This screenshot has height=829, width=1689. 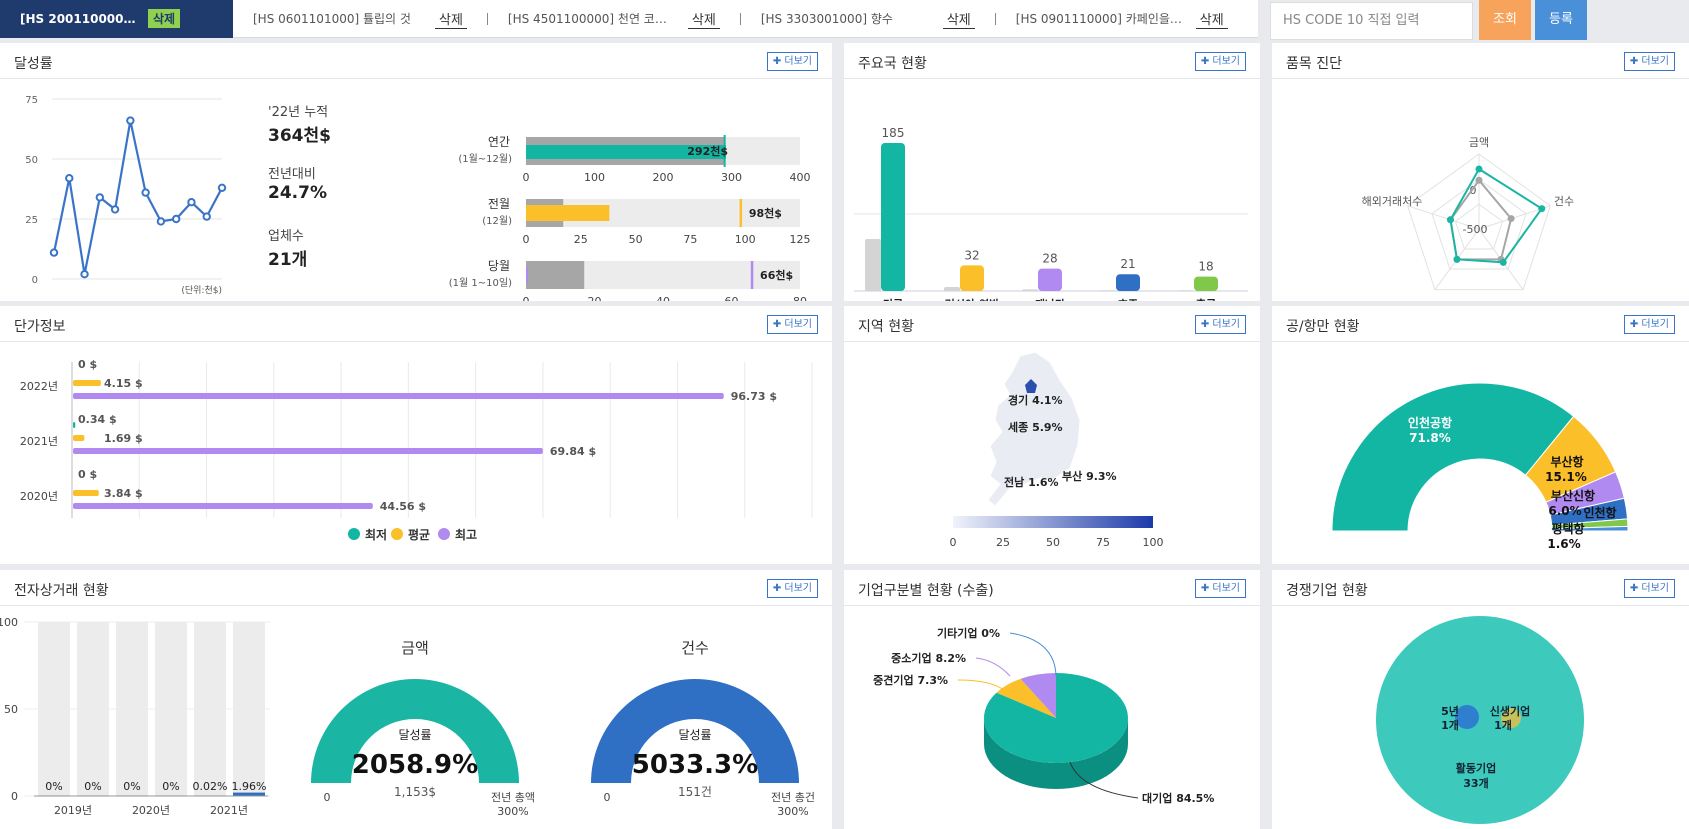 I want to click on pie-slice-label: 기타기업 0%, so click(x=968, y=633).